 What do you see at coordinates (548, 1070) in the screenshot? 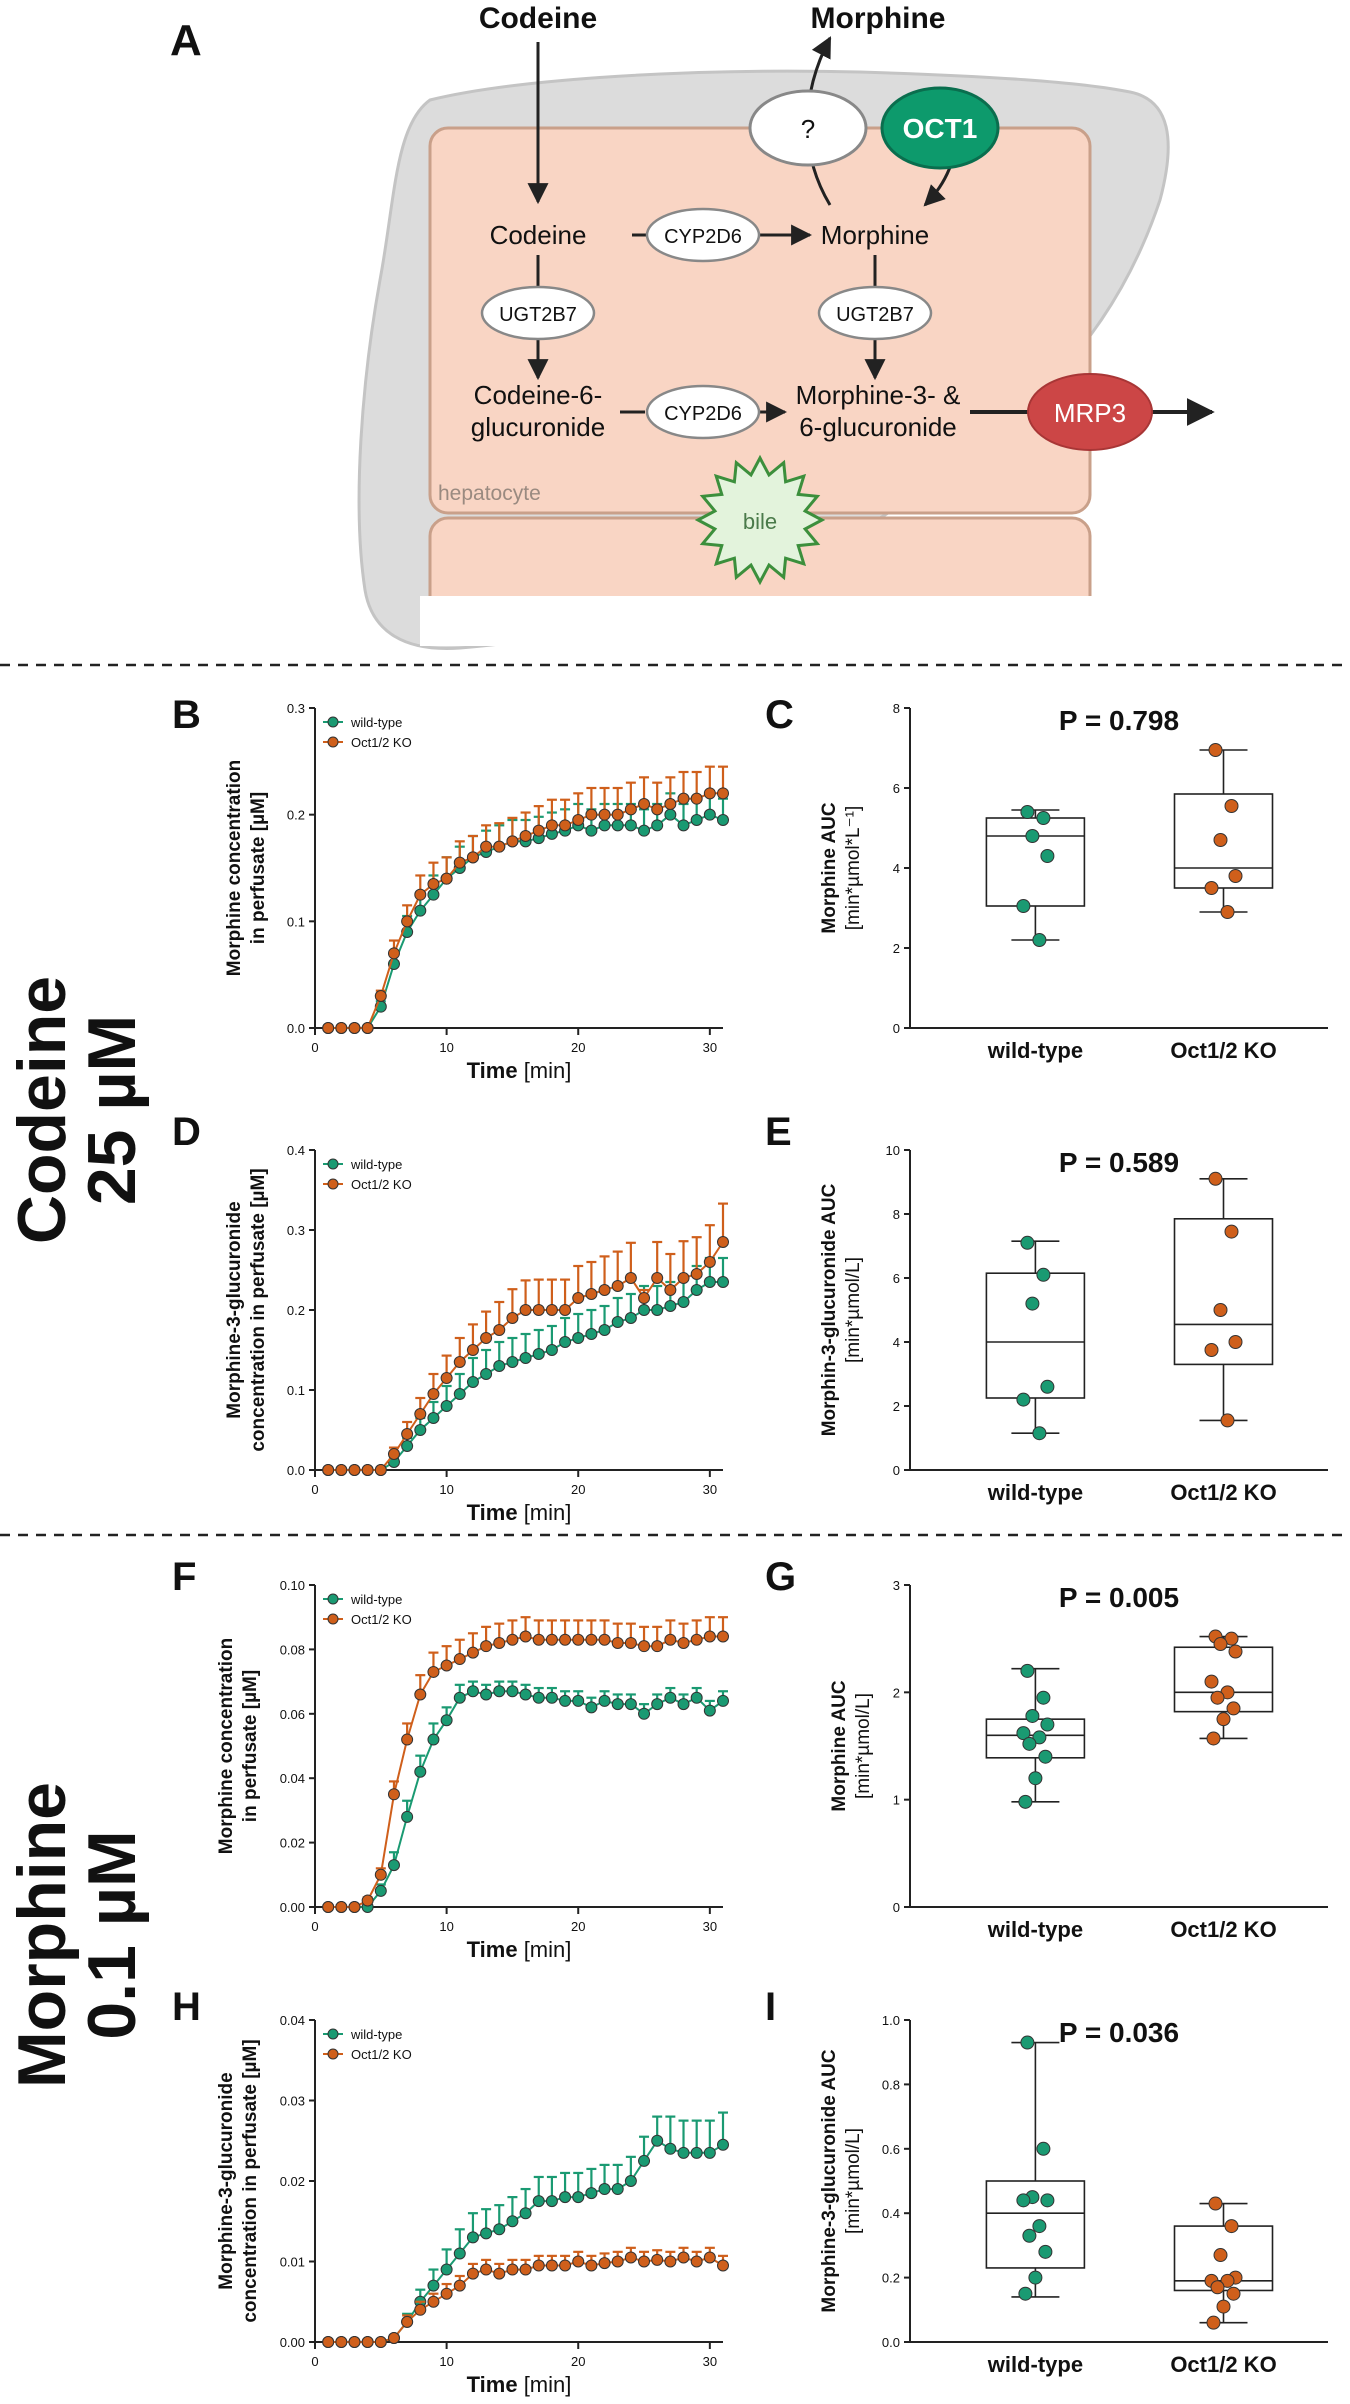
I see `x-axis-label-unit: [min]` at bounding box center [548, 1070].